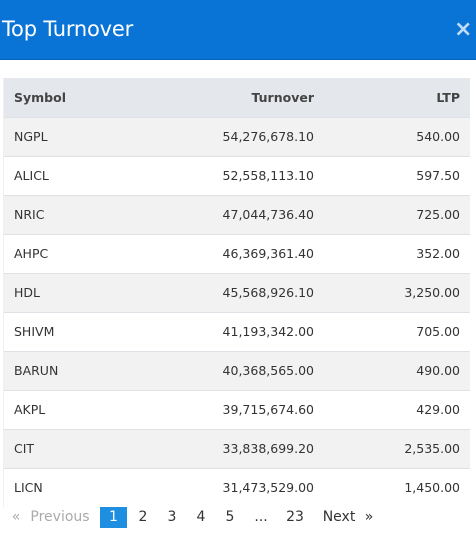  I want to click on cell-ltp: 352.00, so click(438, 253).